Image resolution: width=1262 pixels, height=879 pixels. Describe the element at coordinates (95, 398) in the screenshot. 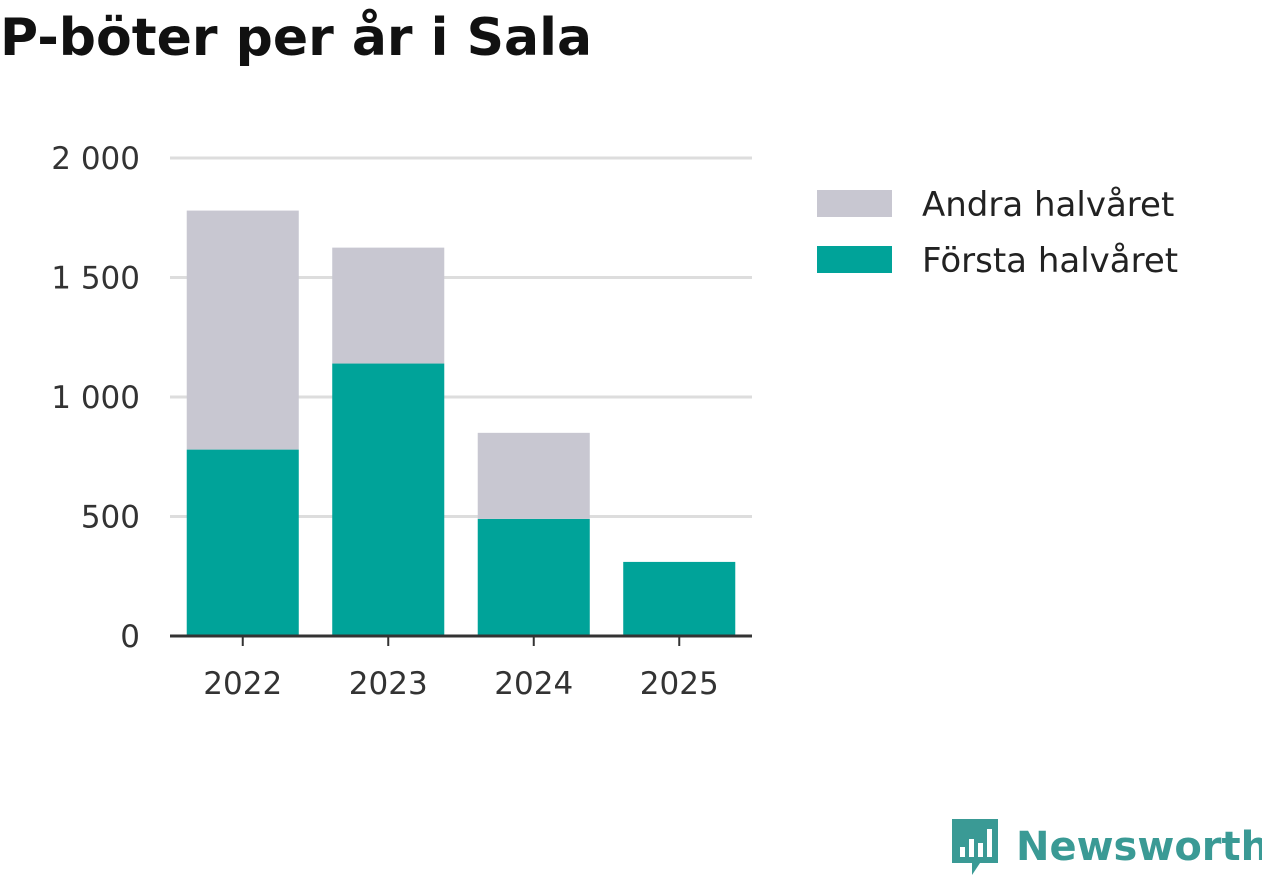

I see `y-tick-label: 1 000` at that location.